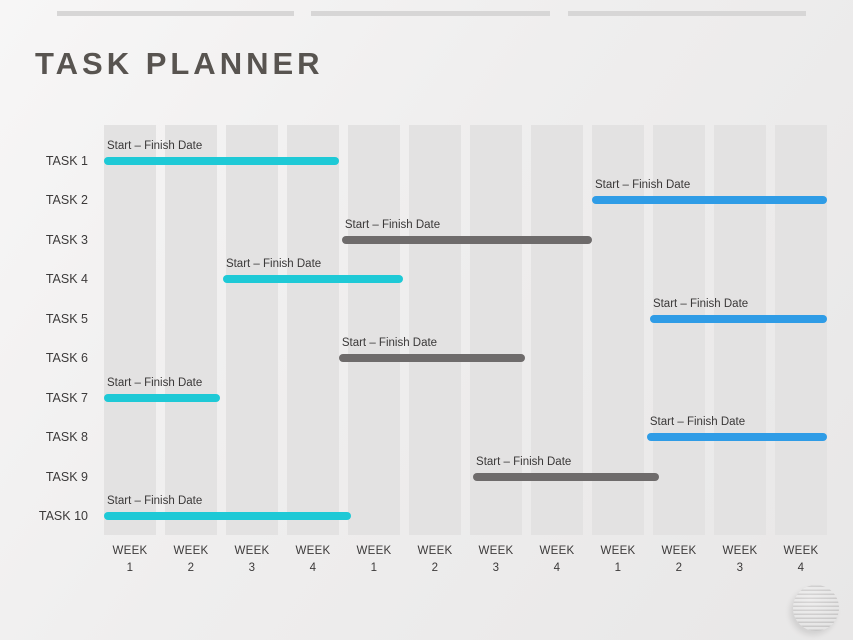 This screenshot has width=853, height=640. I want to click on task-row-label: TASK 4, so click(66, 279).